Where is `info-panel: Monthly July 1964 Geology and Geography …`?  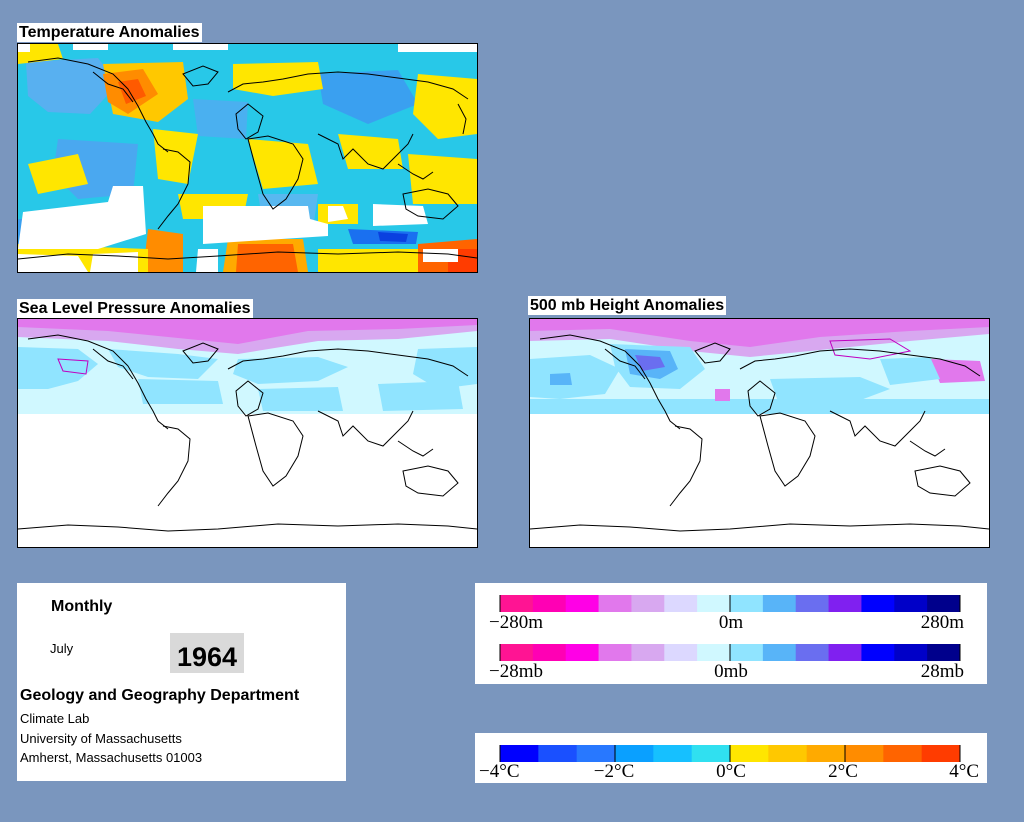 info-panel: Monthly July 1964 Geology and Geography … is located at coordinates (181, 682).